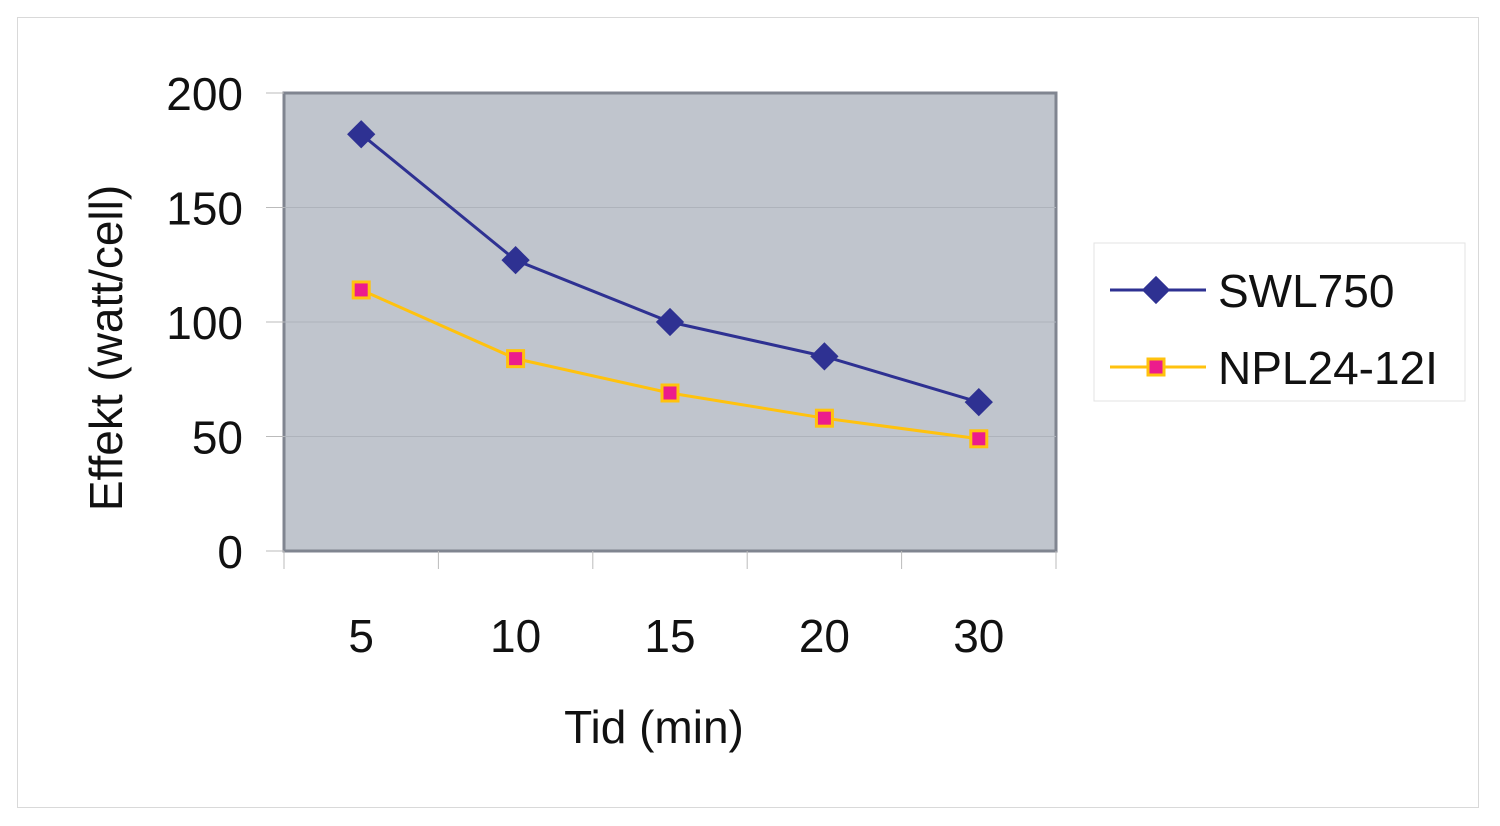 The height and width of the screenshot is (826, 1500). Describe the element at coordinates (515, 636) in the screenshot. I see `x-tick-label: 10` at that location.